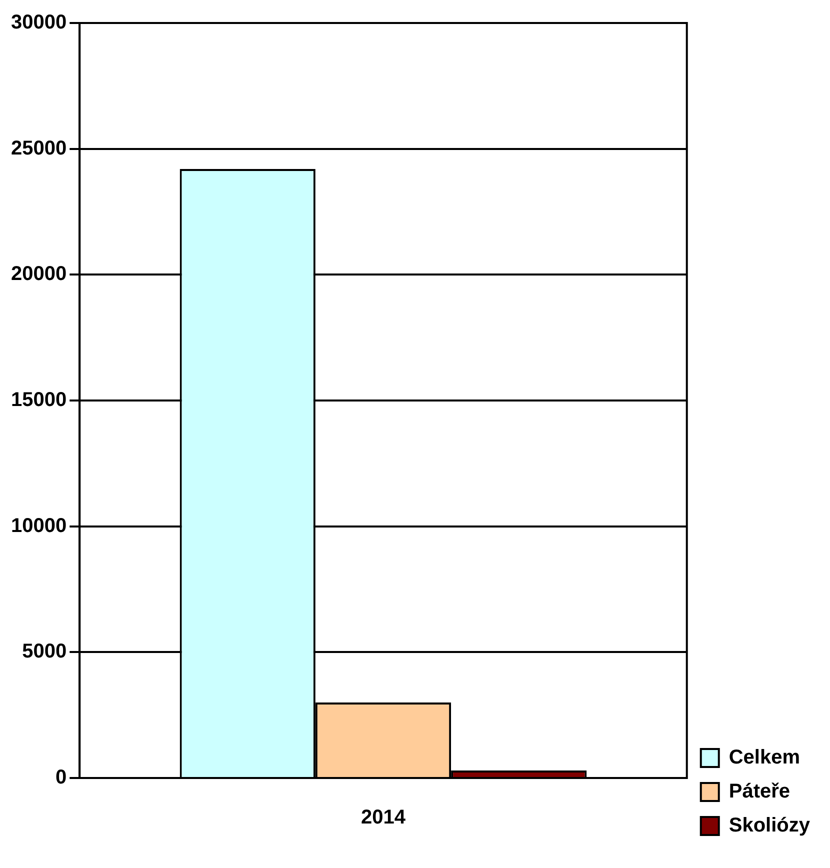 The height and width of the screenshot is (868, 830). I want to click on y-tick-label: 20000, so click(38, 274).